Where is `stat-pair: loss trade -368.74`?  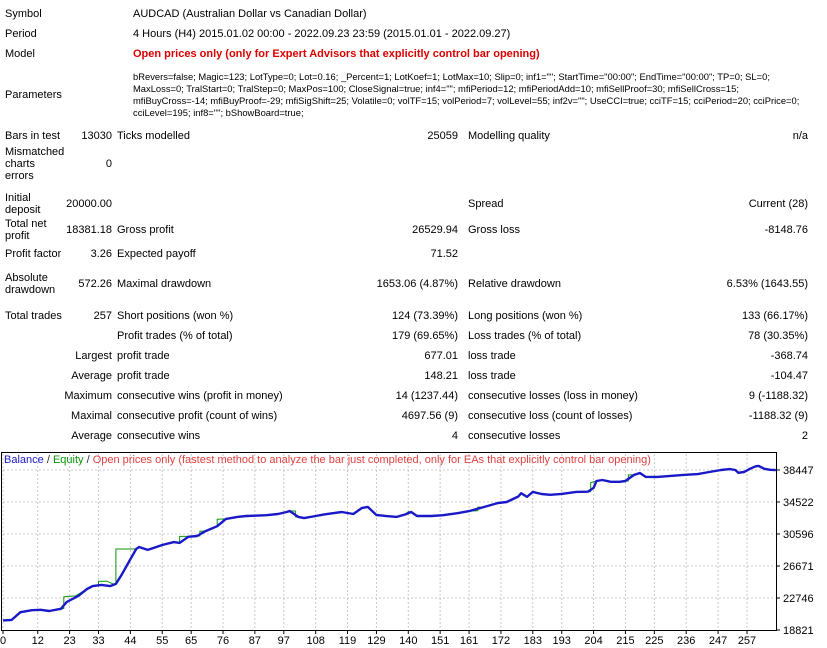
stat-pair: loss trade -368.74 is located at coordinates (637, 356).